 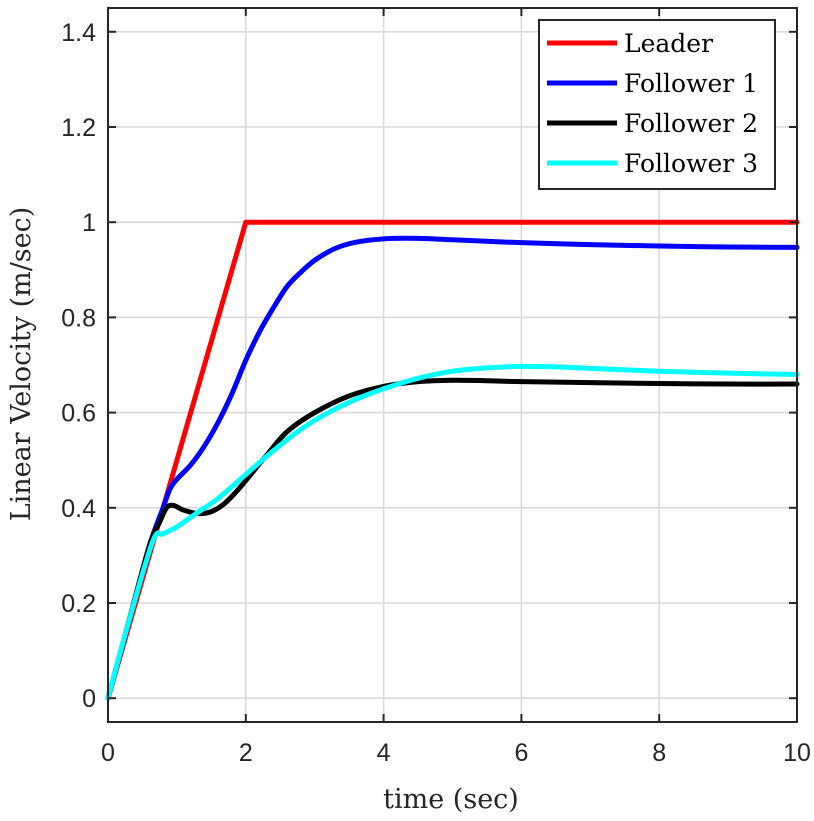 I want to click on x-tick-label: 4, so click(x=384, y=753).